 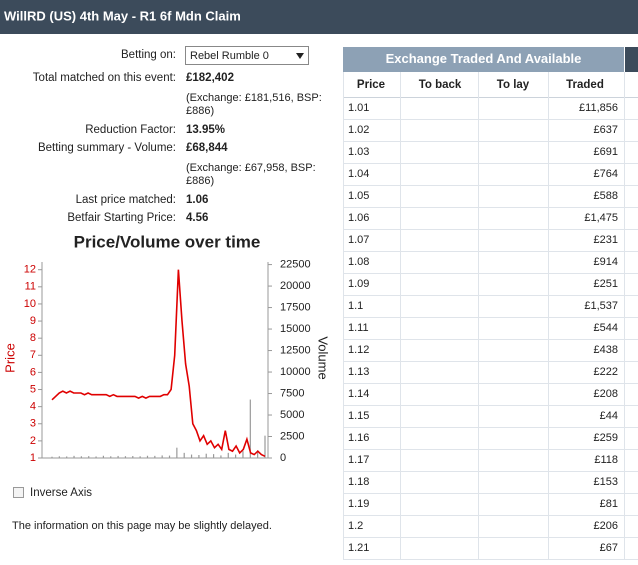 What do you see at coordinates (167, 241) in the screenshot?
I see `chart-title: Price/Volume over time` at bounding box center [167, 241].